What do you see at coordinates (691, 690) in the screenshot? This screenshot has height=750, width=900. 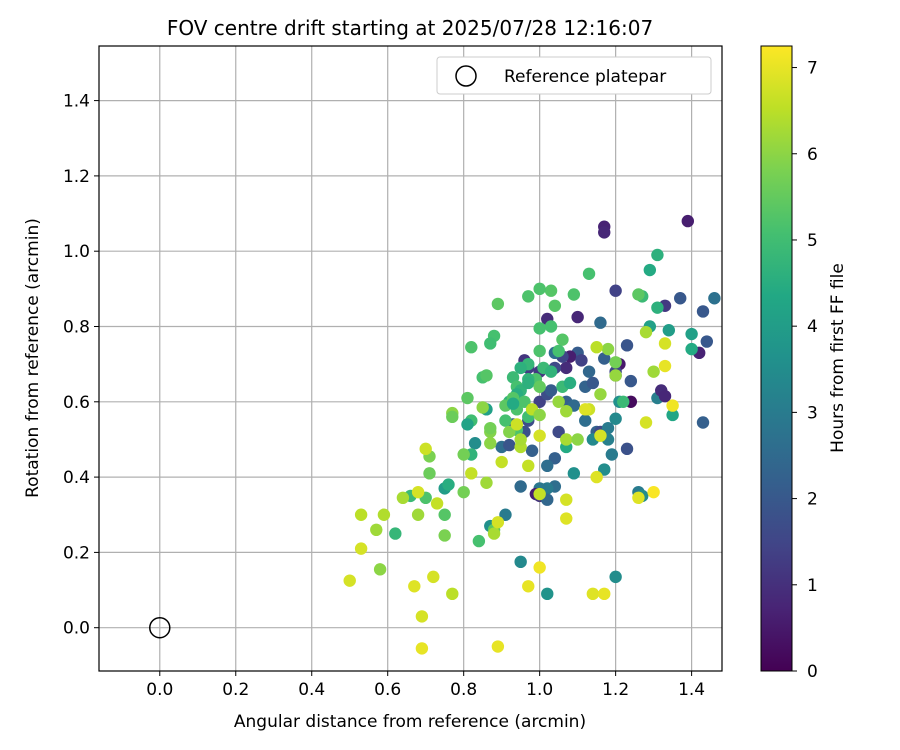 I see `x-tick-label: 1.4` at bounding box center [691, 690].